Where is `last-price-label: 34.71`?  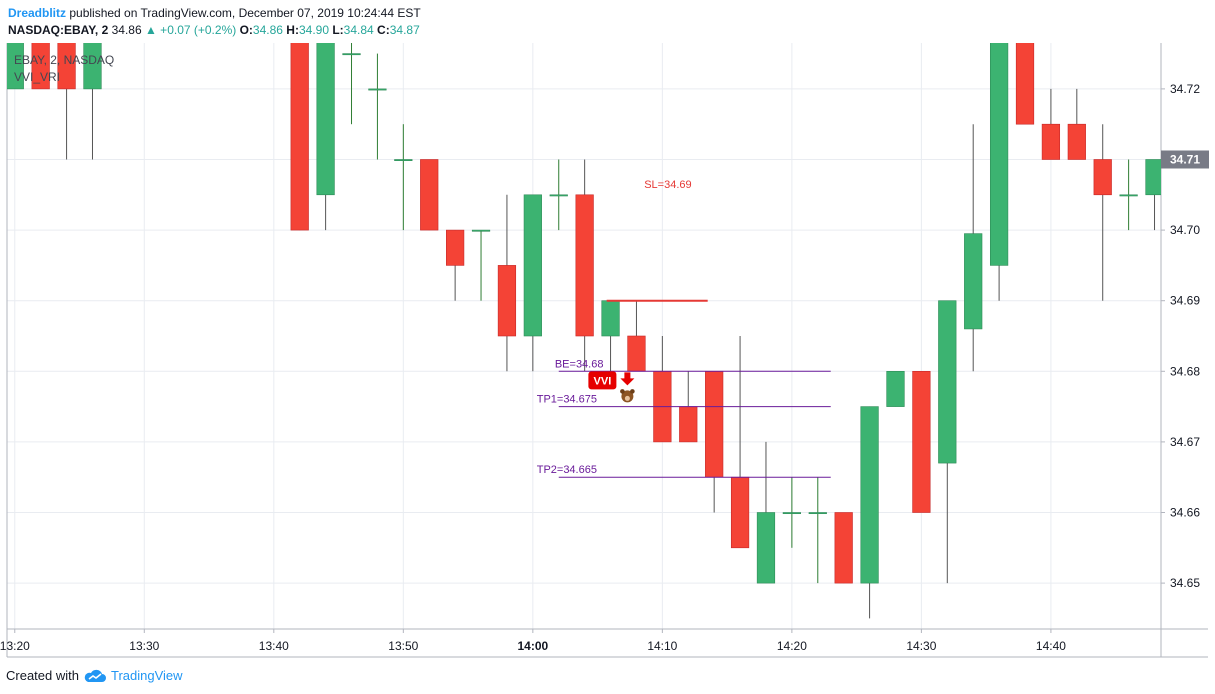 last-price-label: 34.71 is located at coordinates (1185, 159).